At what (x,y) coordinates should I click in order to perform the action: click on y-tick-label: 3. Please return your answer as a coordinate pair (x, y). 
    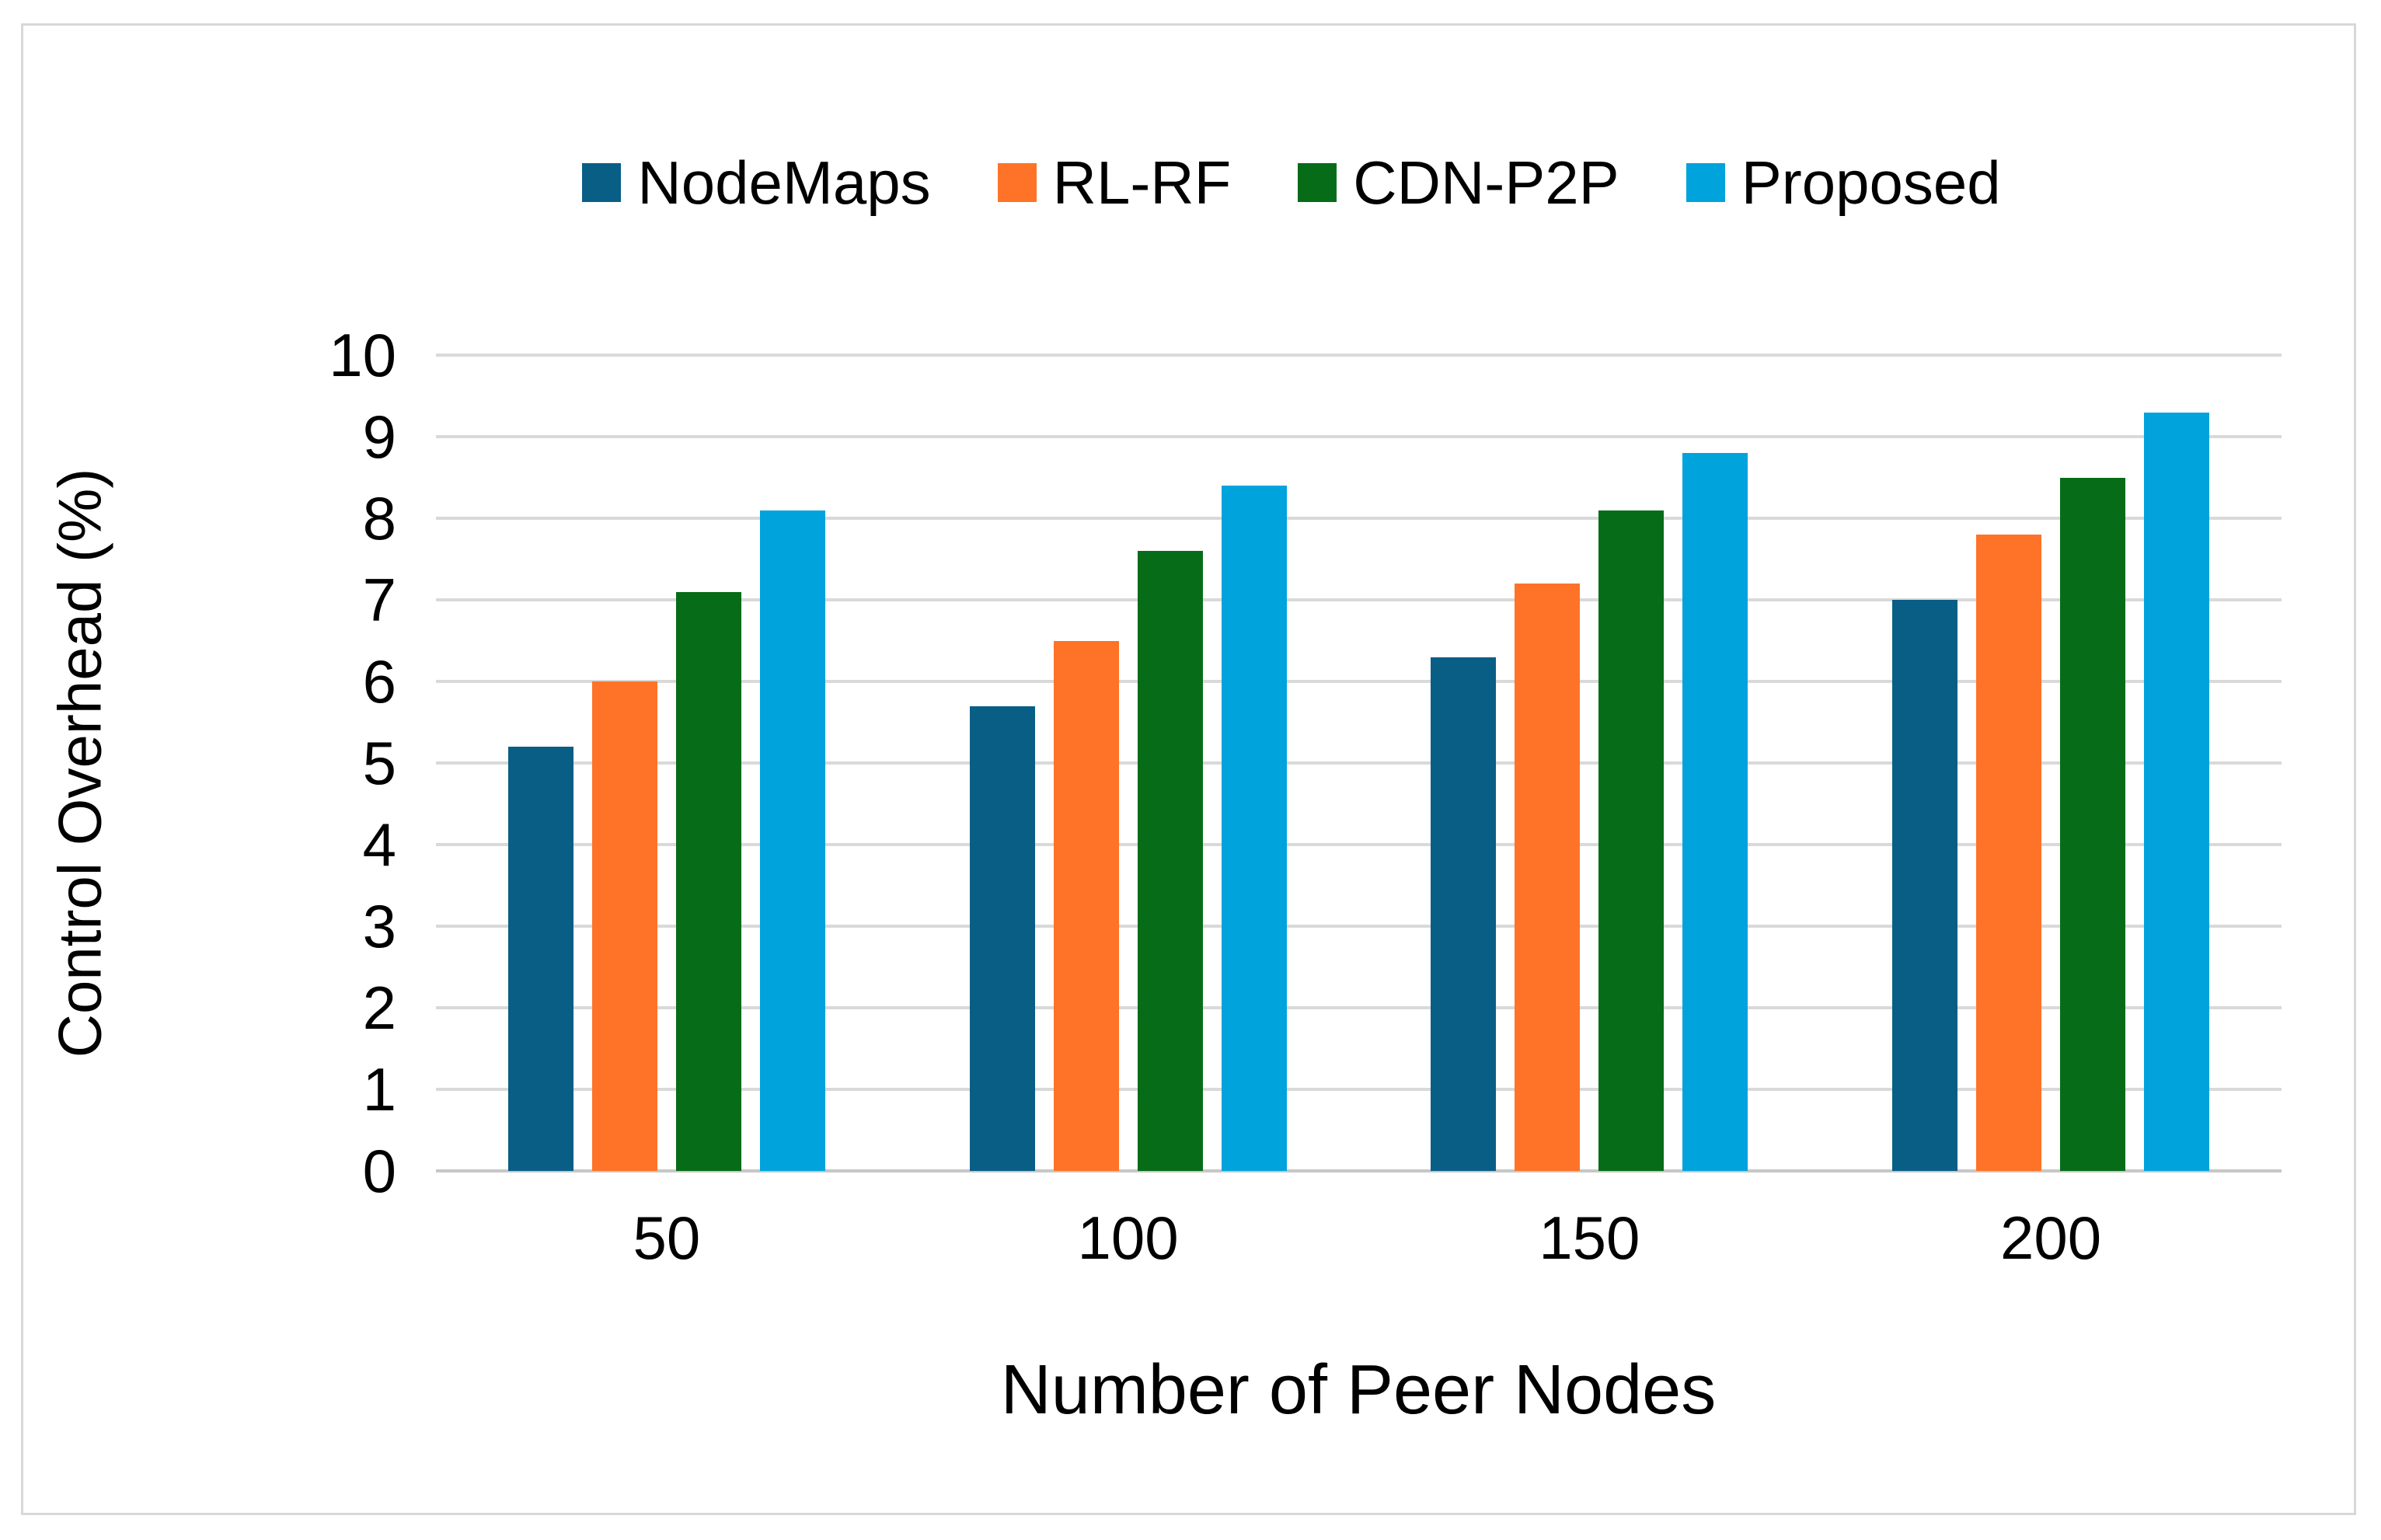
    Looking at the image, I should click on (379, 926).